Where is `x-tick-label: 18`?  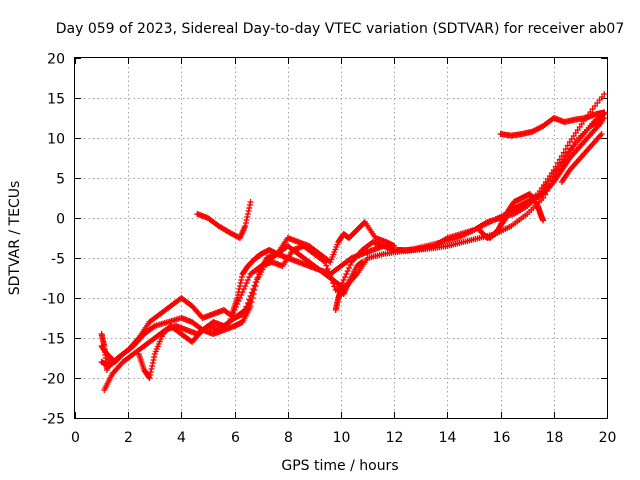
x-tick-label: 18 is located at coordinates (555, 438).